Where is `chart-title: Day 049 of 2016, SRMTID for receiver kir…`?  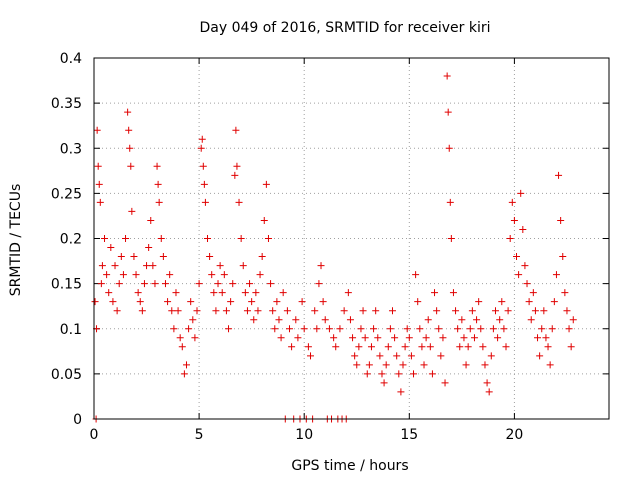
chart-title: Day 049 of 2016, SRMTID for receiver kir… is located at coordinates (344, 28).